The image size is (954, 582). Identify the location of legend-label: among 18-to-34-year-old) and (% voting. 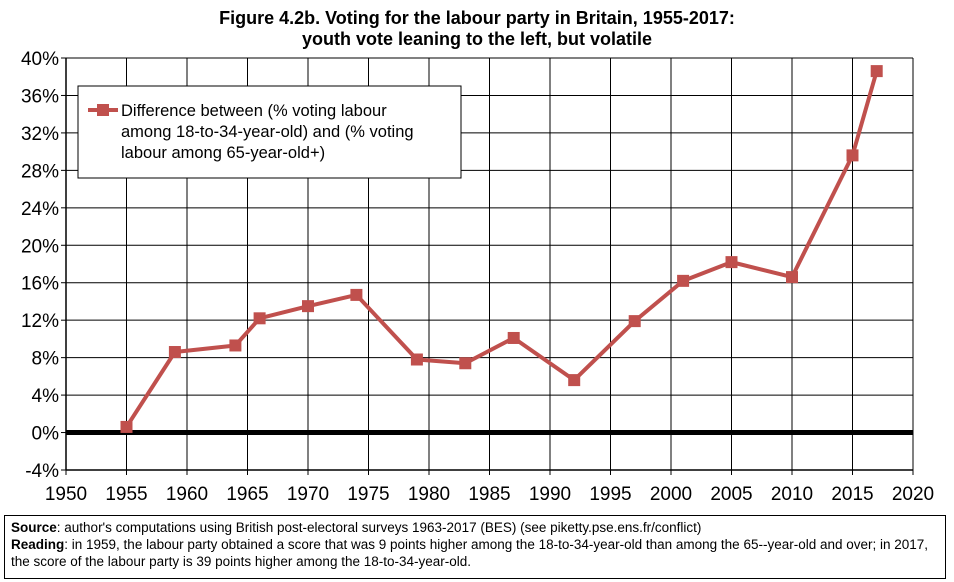
(267, 132).